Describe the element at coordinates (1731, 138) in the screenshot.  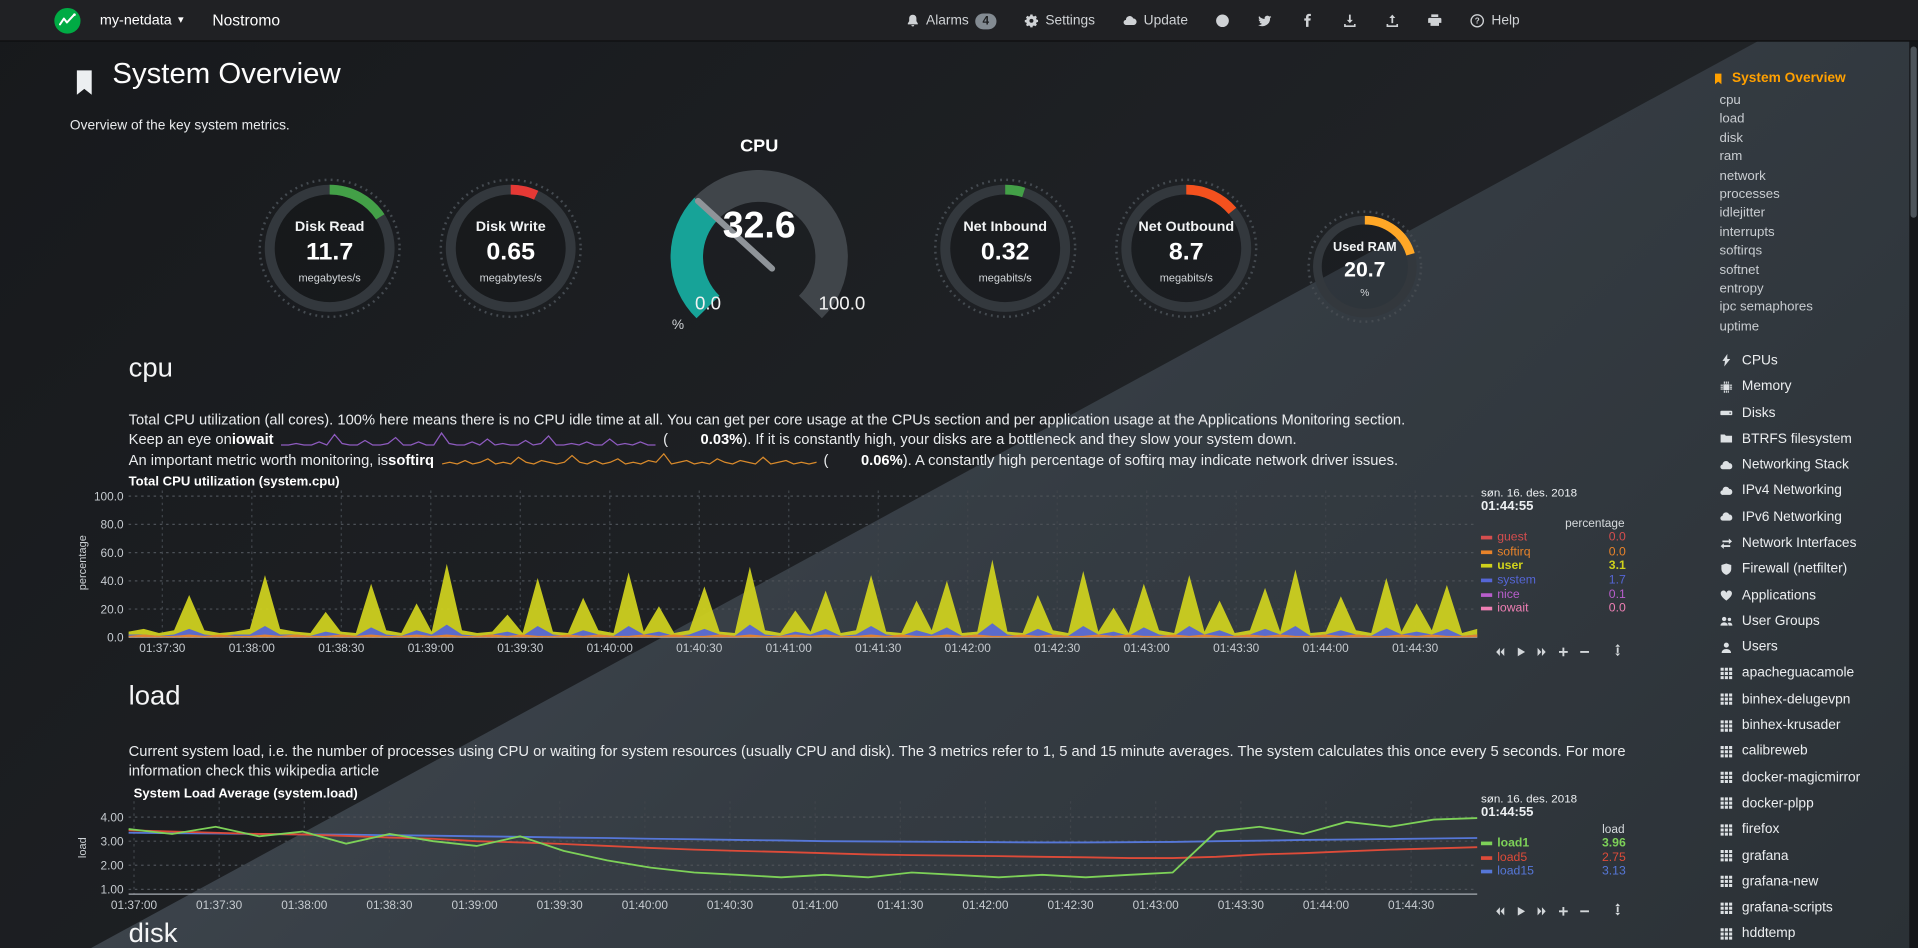
I see `sidebar-item-disk: disk` at that location.